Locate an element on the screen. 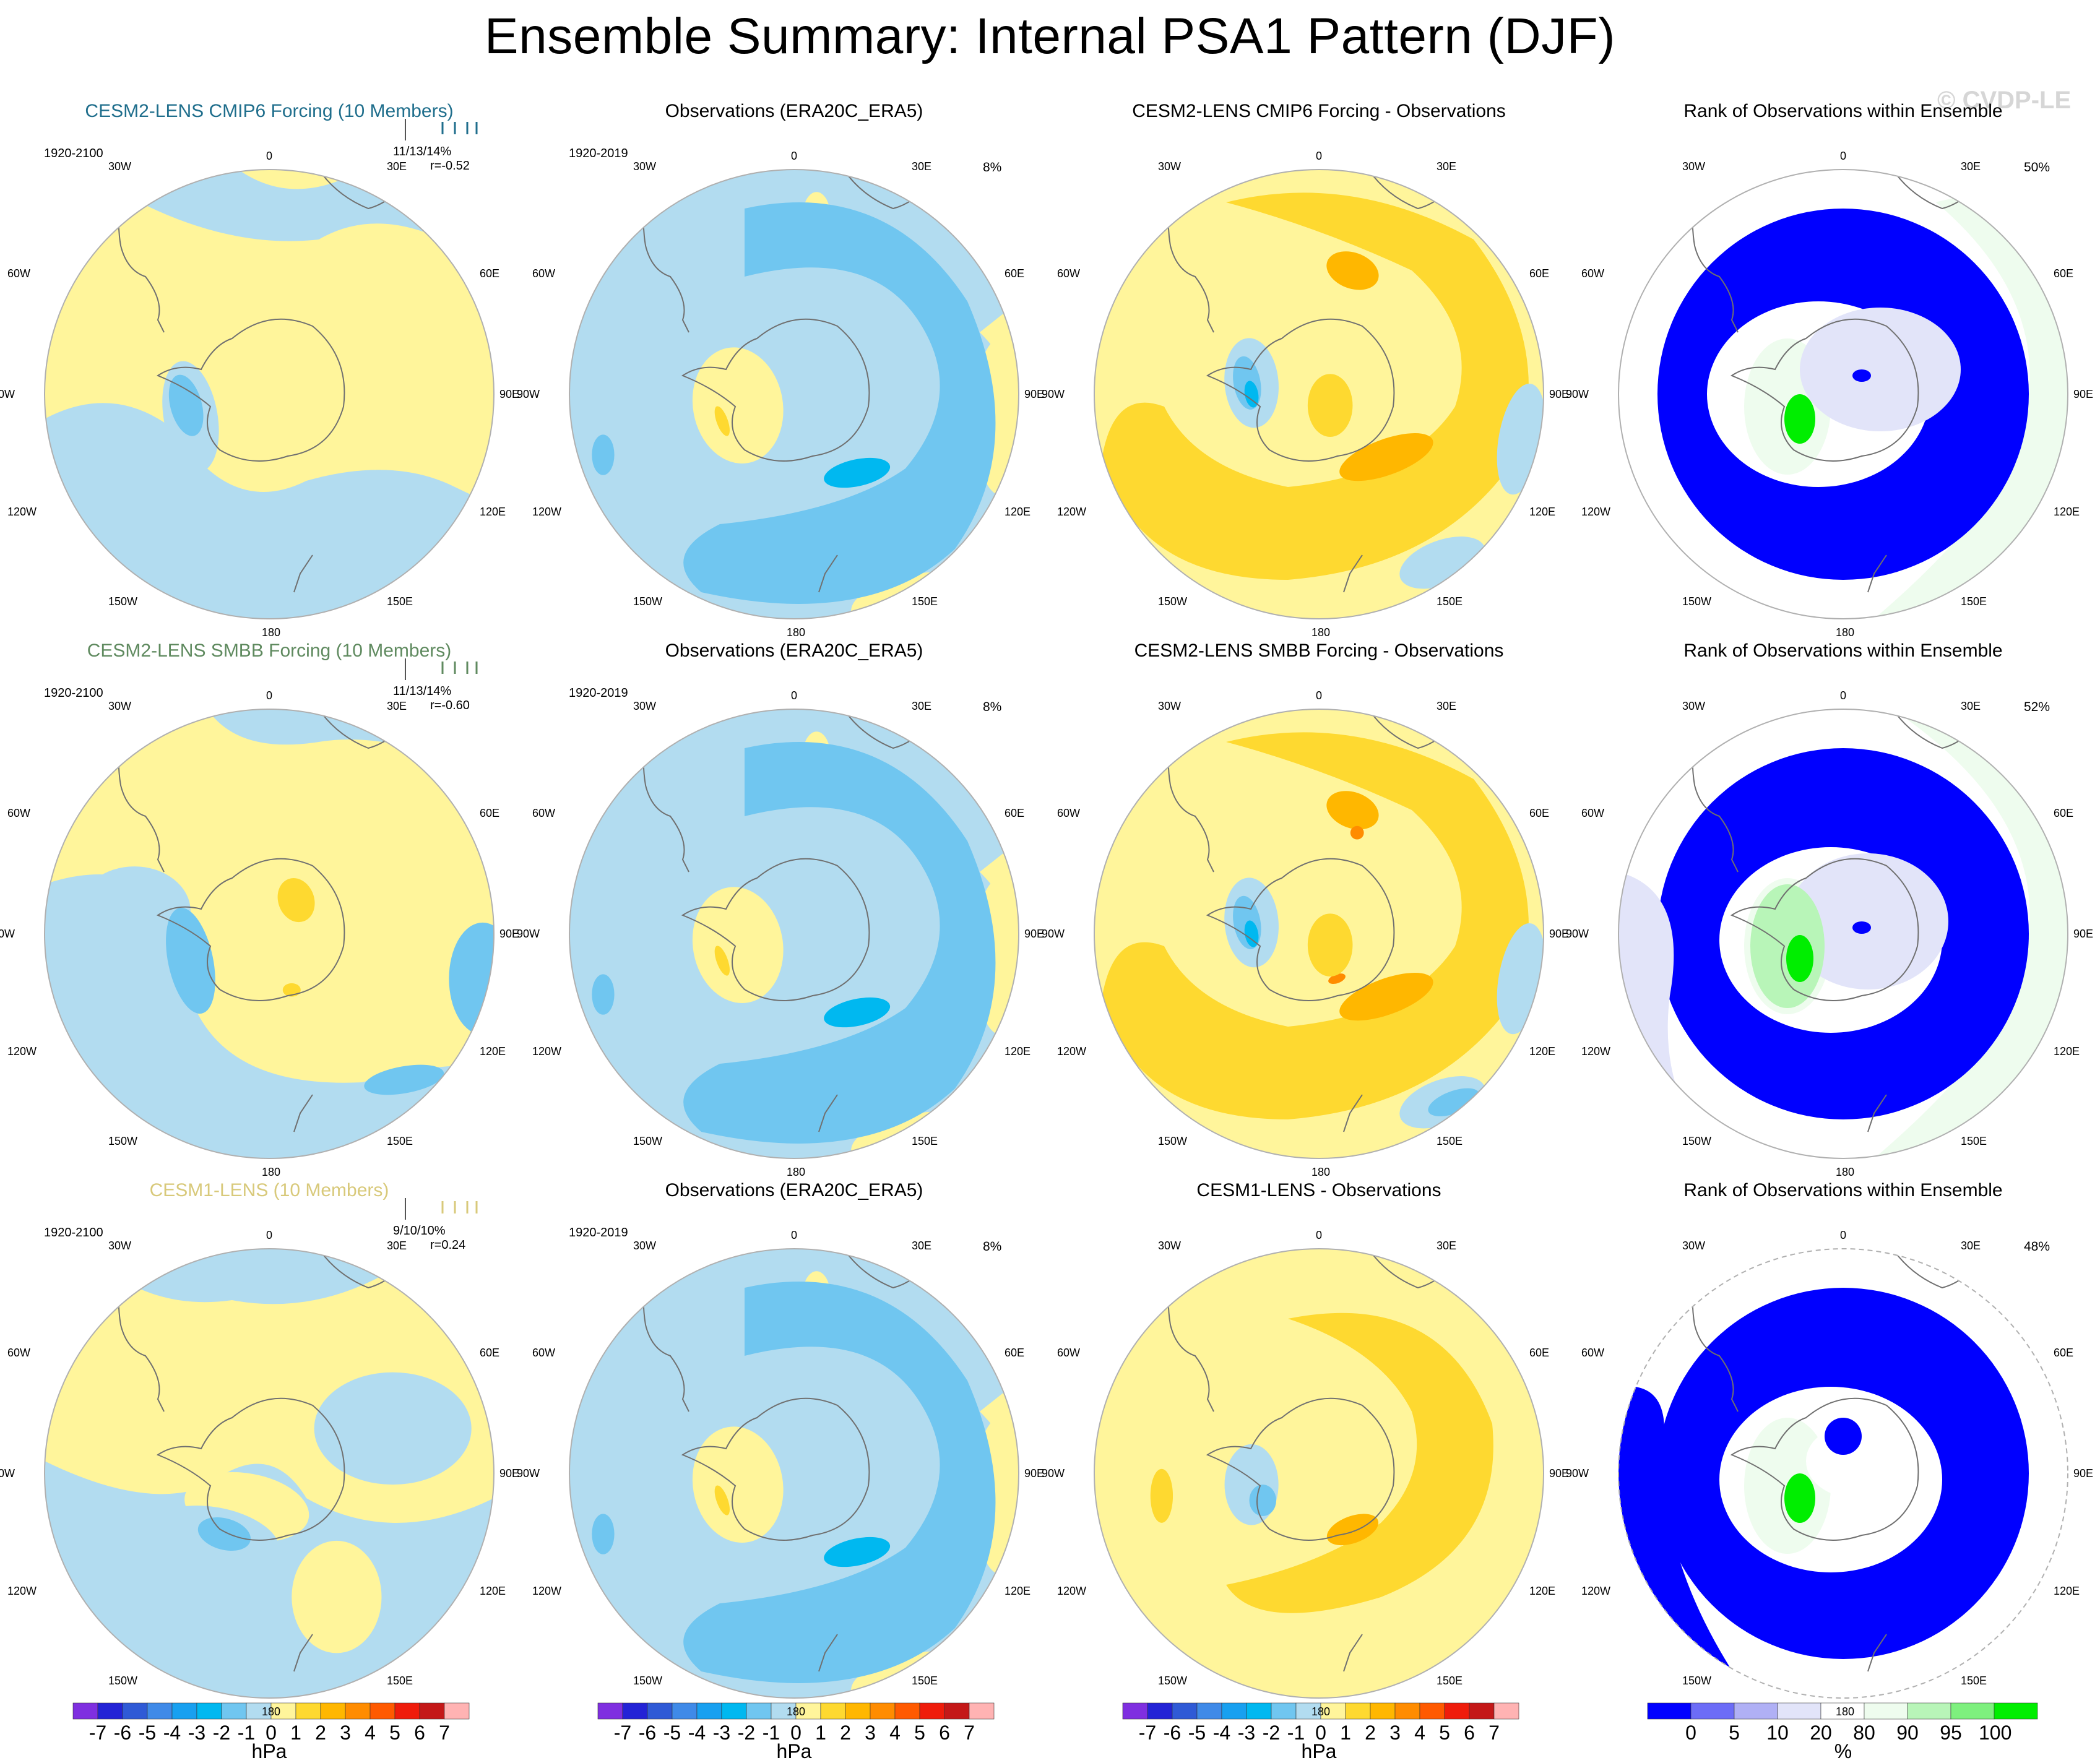  positive-region is located at coordinates (738, 945).